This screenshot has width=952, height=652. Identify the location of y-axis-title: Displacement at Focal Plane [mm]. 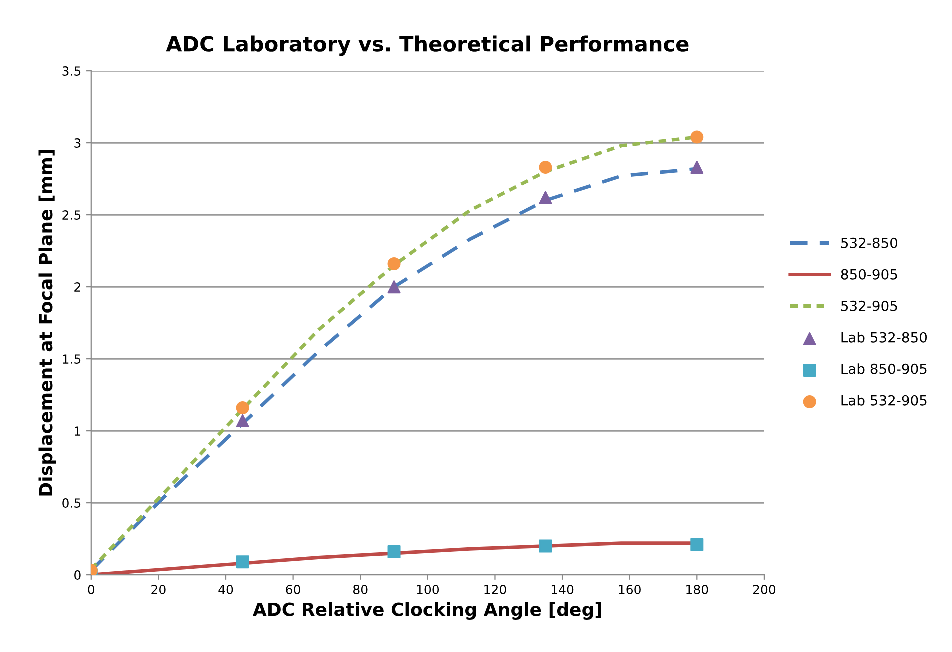
(47, 323).